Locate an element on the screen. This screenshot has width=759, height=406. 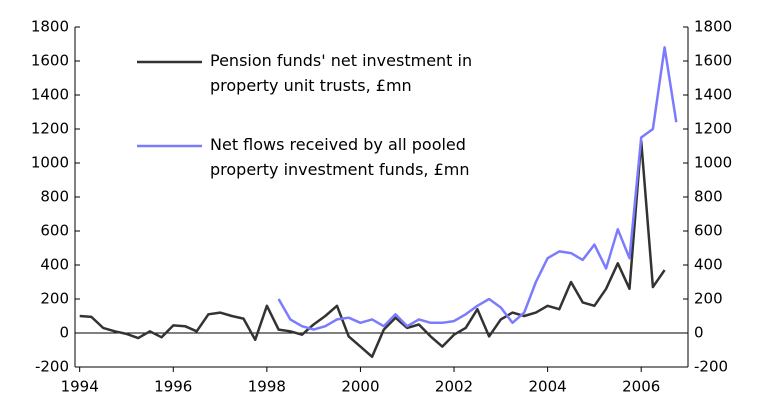
y-tick-label: 1200 is located at coordinates (50, 129).